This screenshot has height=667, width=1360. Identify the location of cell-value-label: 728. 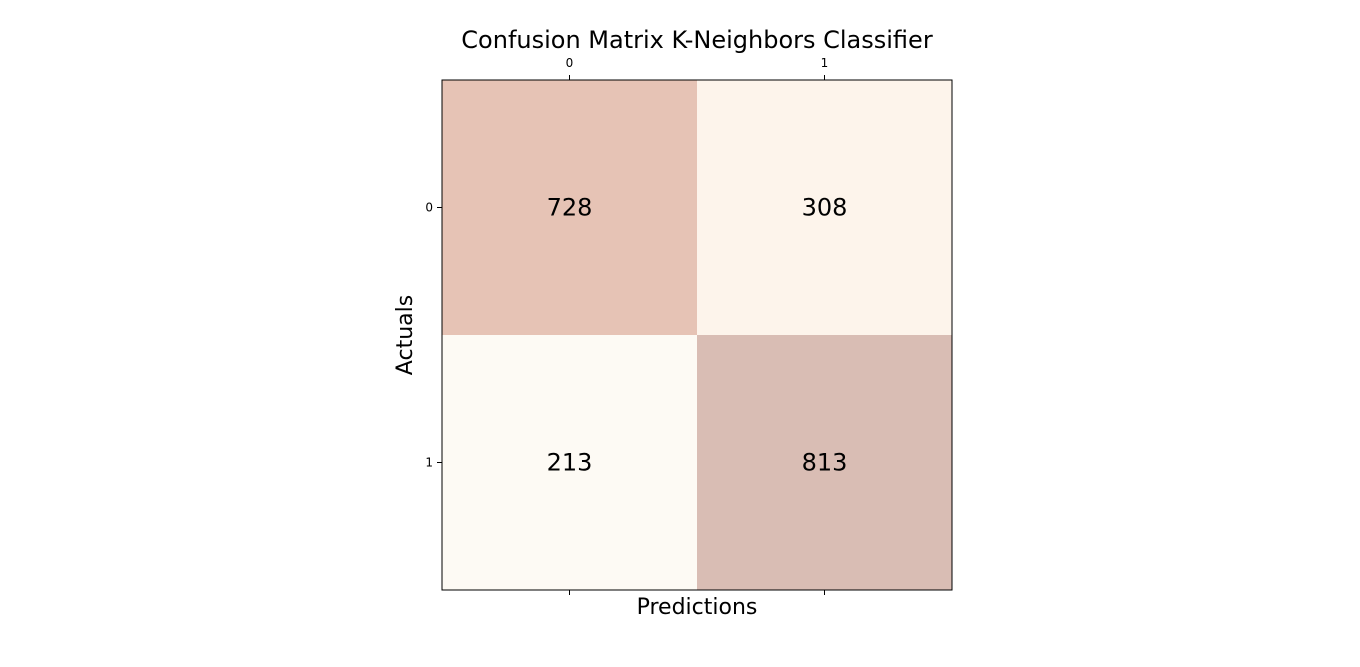
(570, 208).